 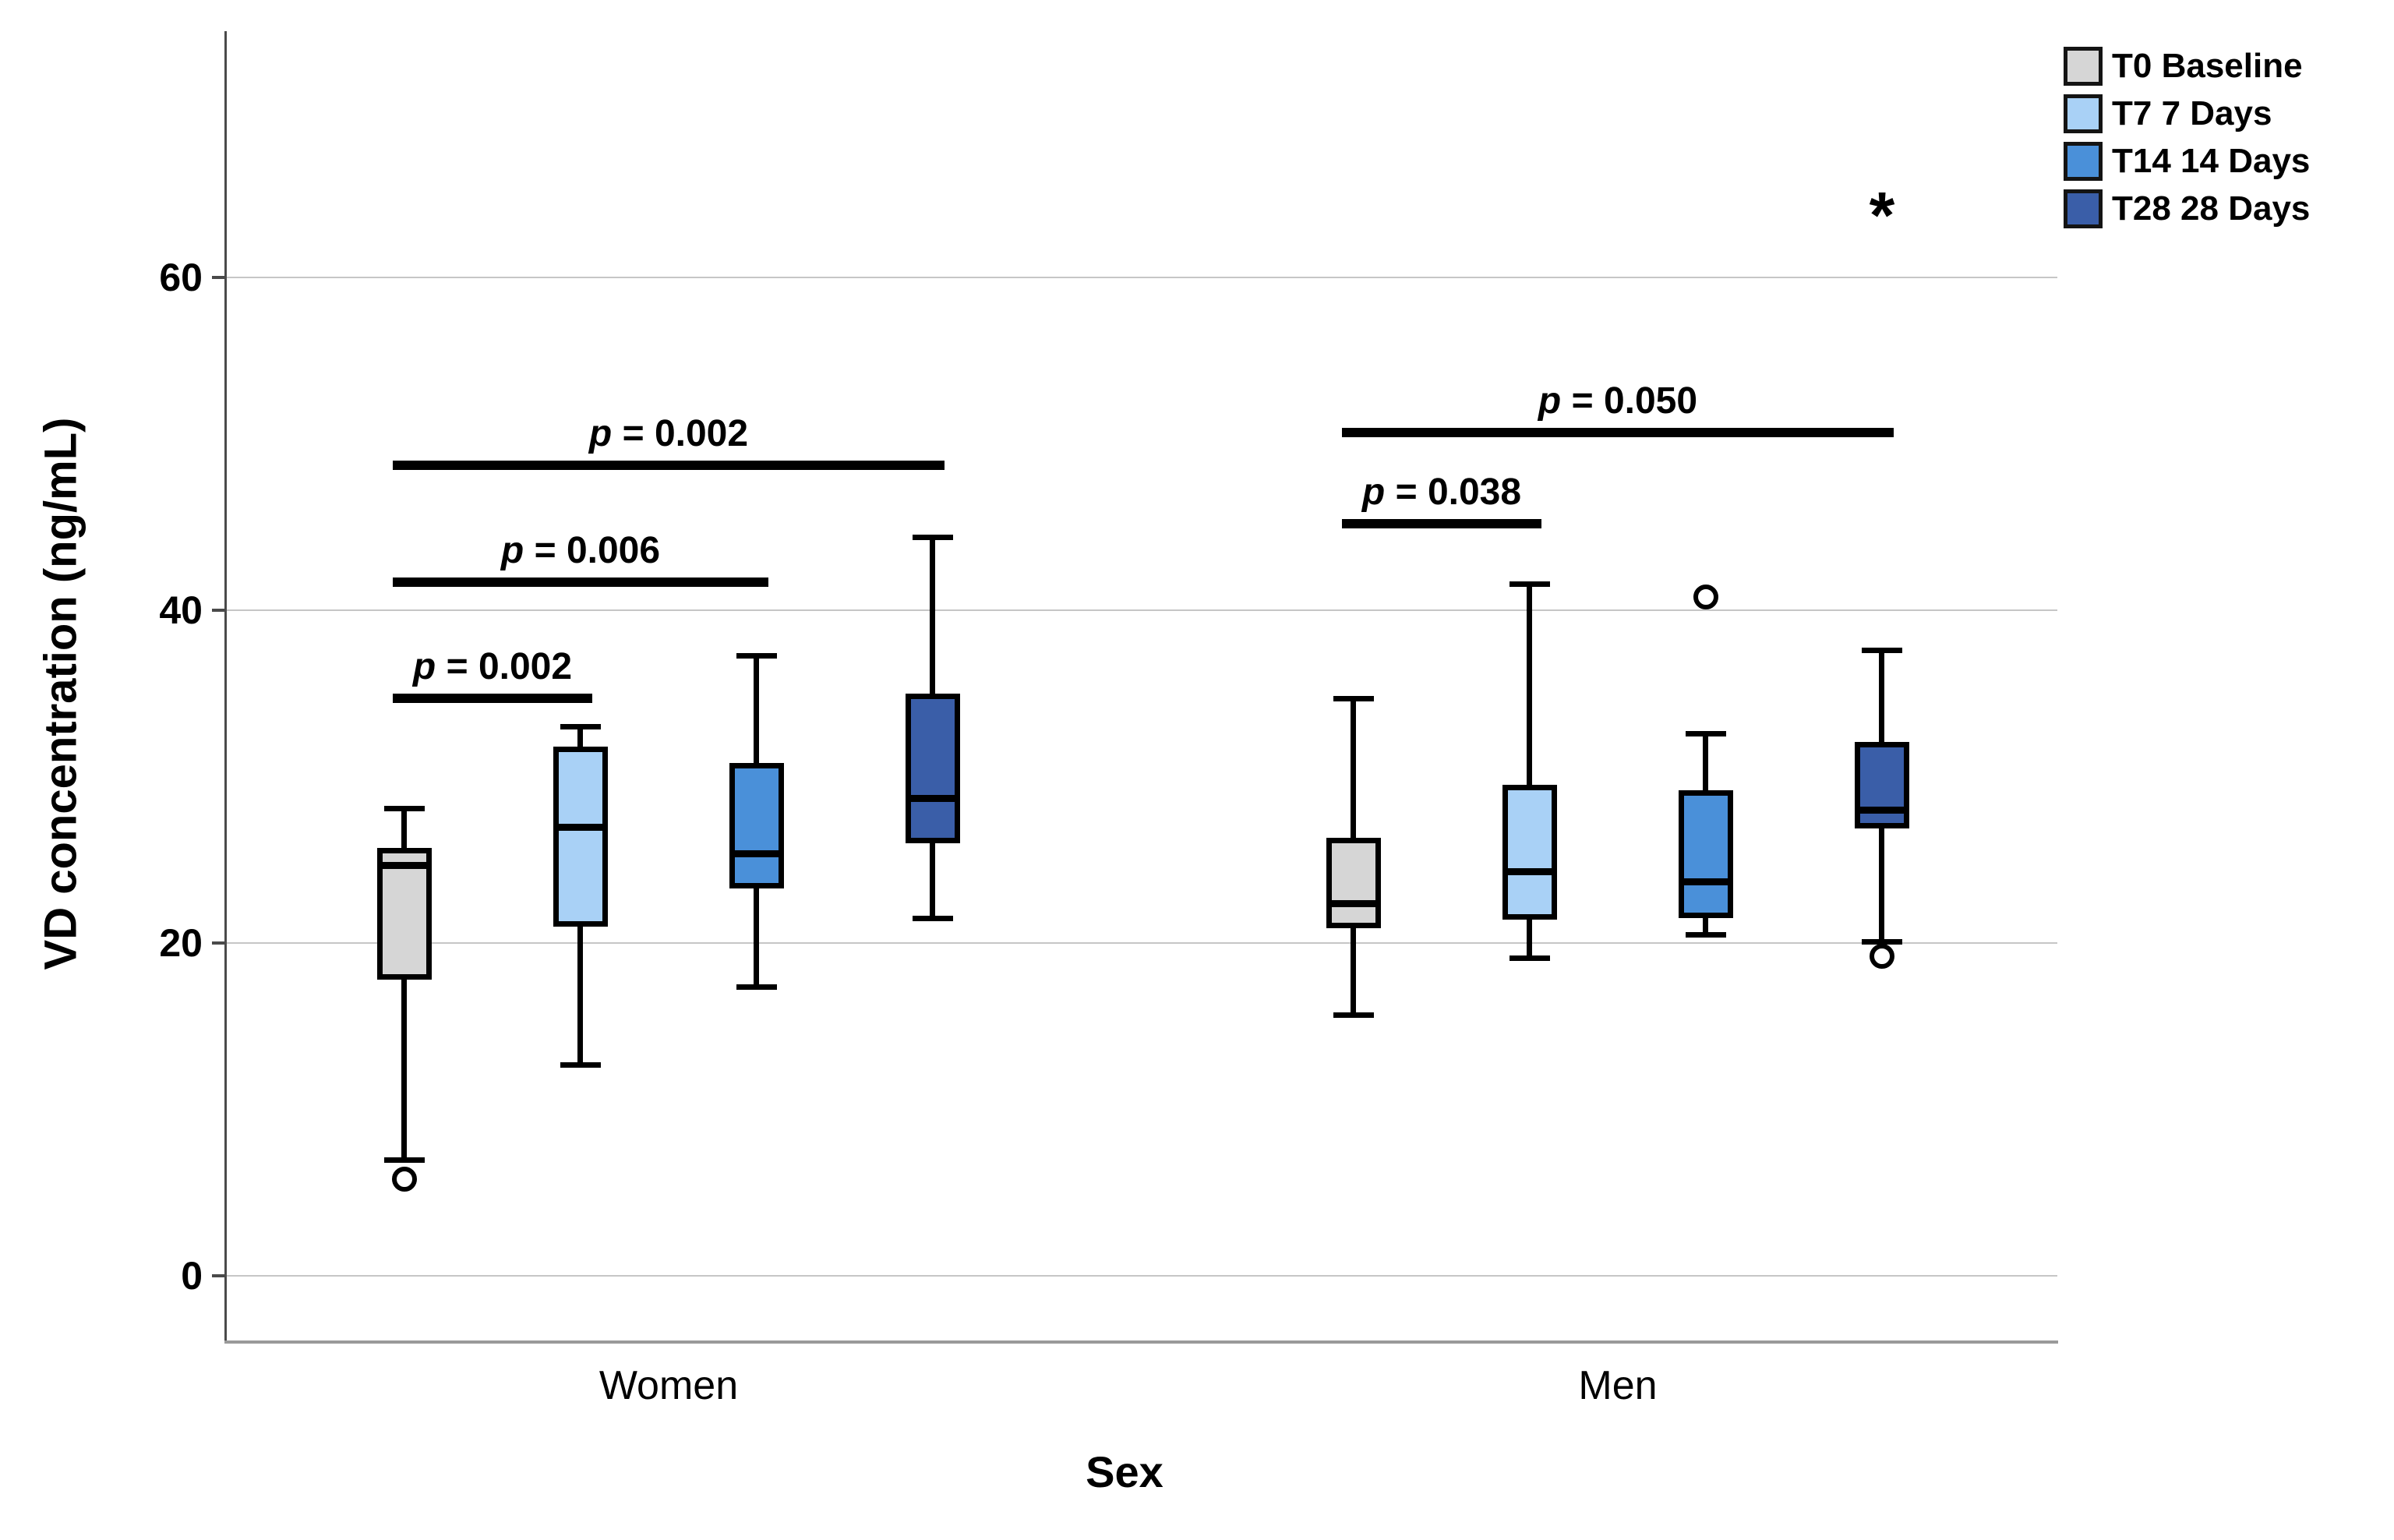 I want to click on y-axis-line, so click(x=225, y=687).